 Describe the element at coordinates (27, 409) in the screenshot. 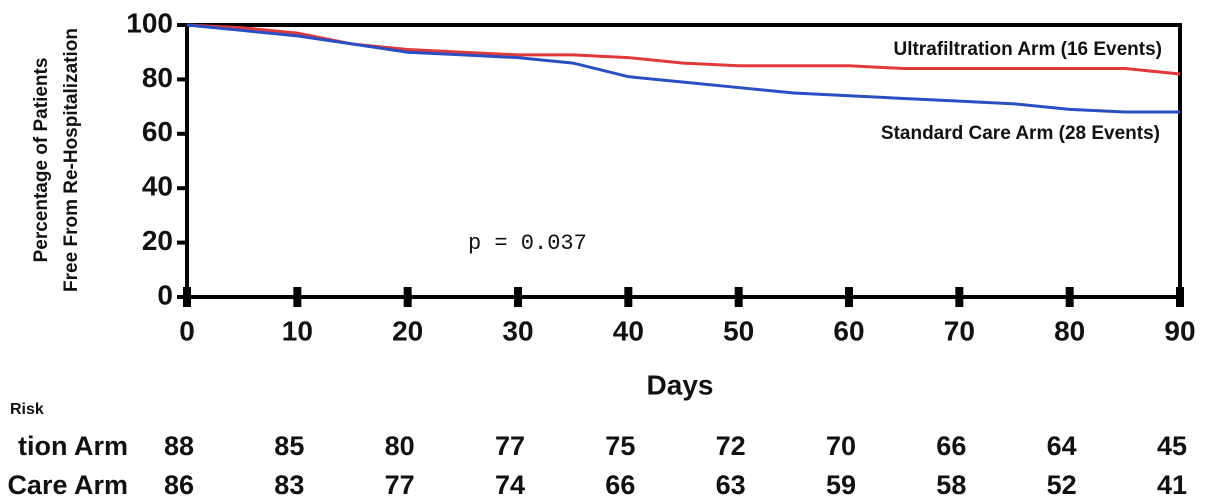

I see `table-title: Risk` at that location.